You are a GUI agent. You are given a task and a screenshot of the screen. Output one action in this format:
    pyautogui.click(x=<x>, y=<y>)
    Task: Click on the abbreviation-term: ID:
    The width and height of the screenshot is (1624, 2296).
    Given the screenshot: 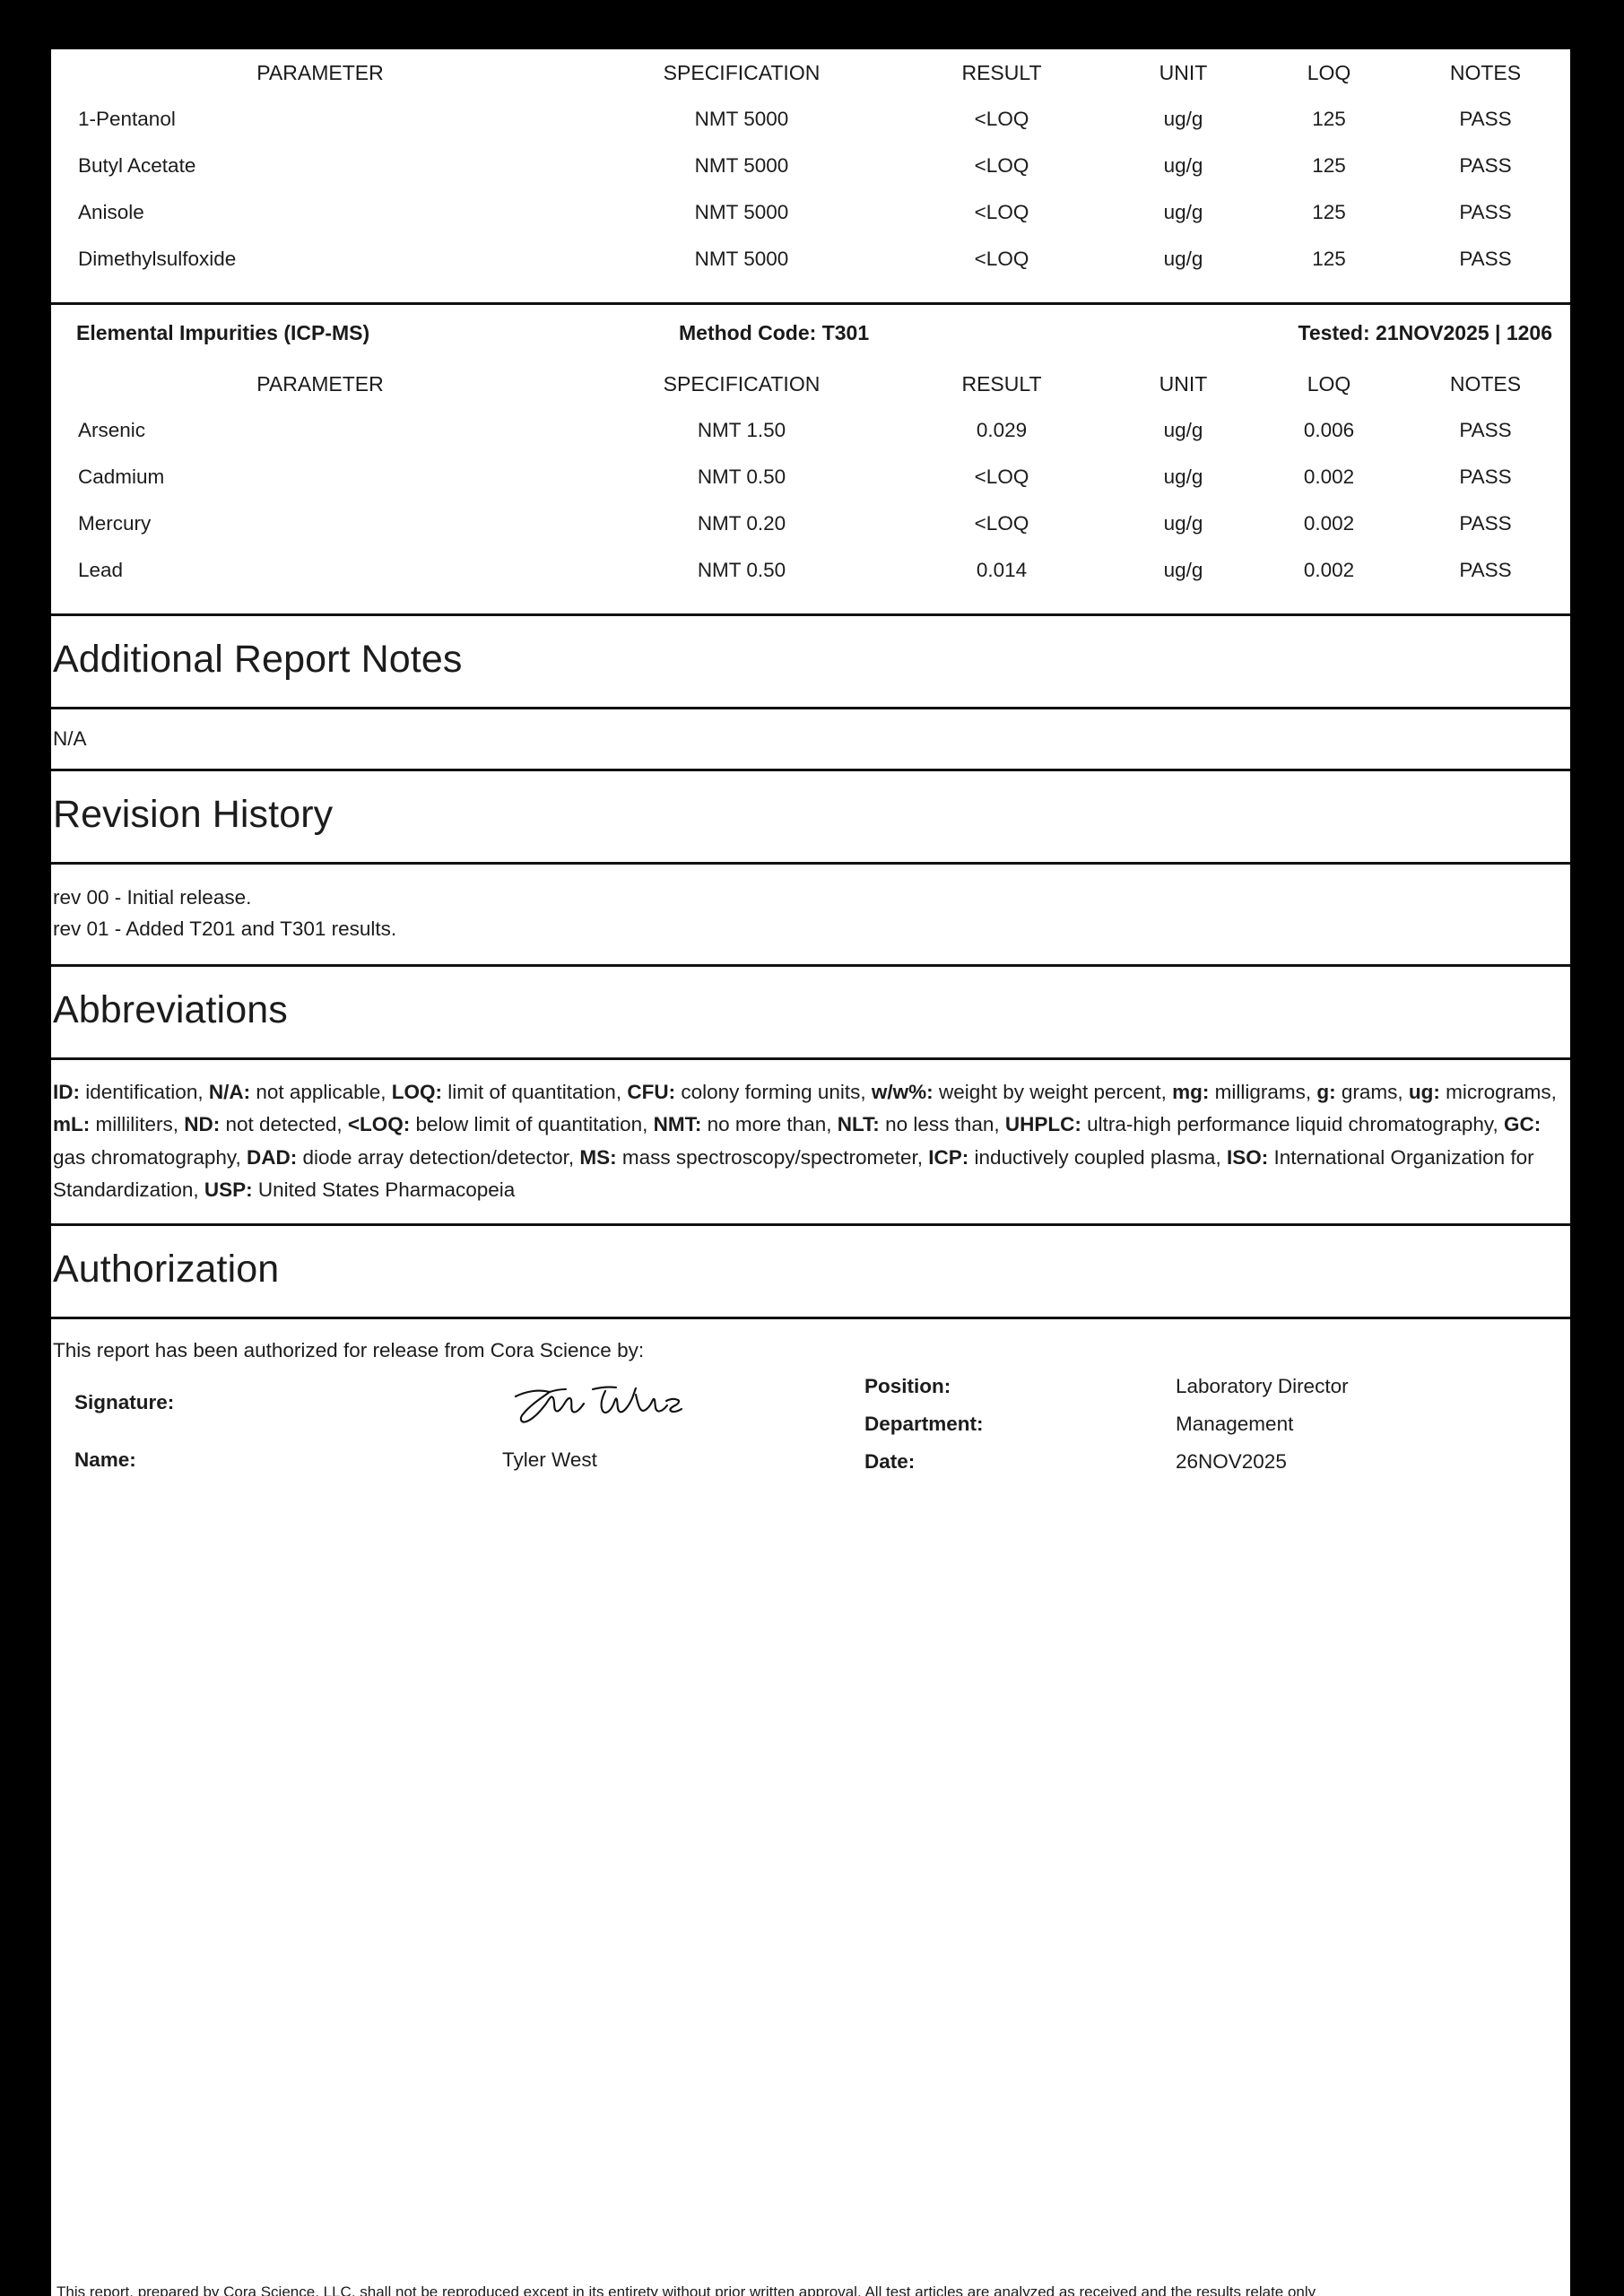 What is the action you would take?
    pyautogui.click(x=66, y=1091)
    